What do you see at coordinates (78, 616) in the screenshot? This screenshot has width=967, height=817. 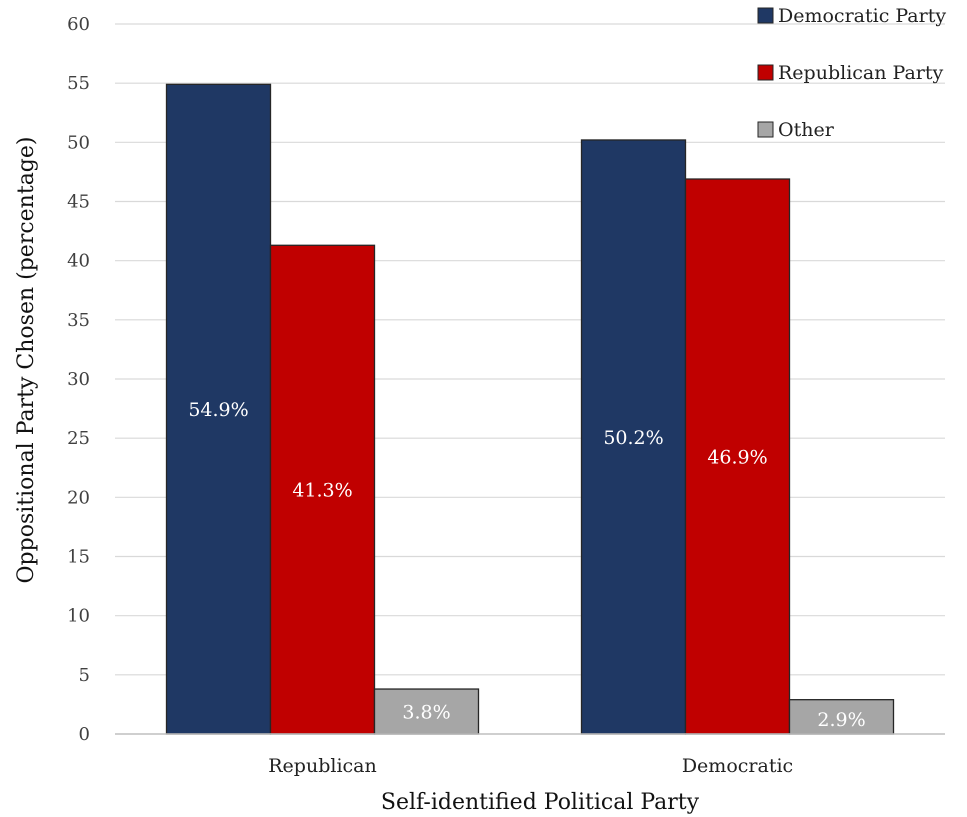 I see `y-tick-label: 10` at bounding box center [78, 616].